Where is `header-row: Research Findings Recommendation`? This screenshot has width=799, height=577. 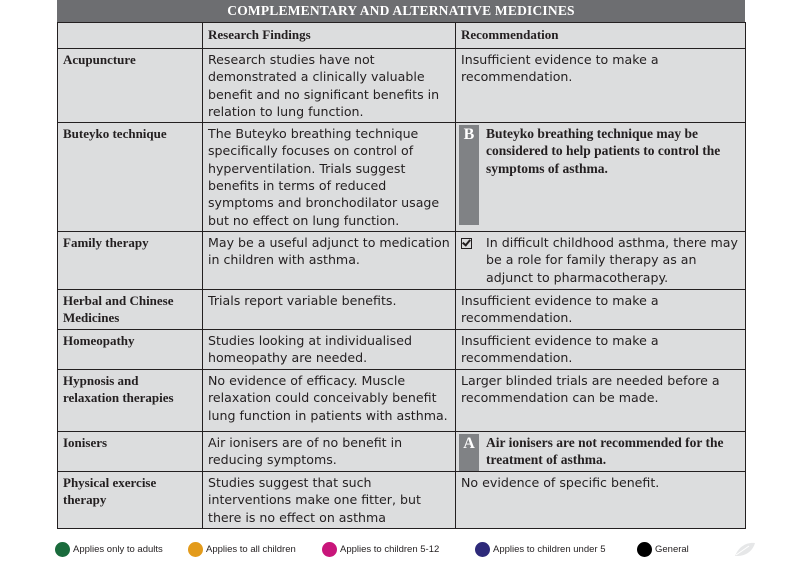
header-row: Research Findings Recommendation is located at coordinates (401, 35).